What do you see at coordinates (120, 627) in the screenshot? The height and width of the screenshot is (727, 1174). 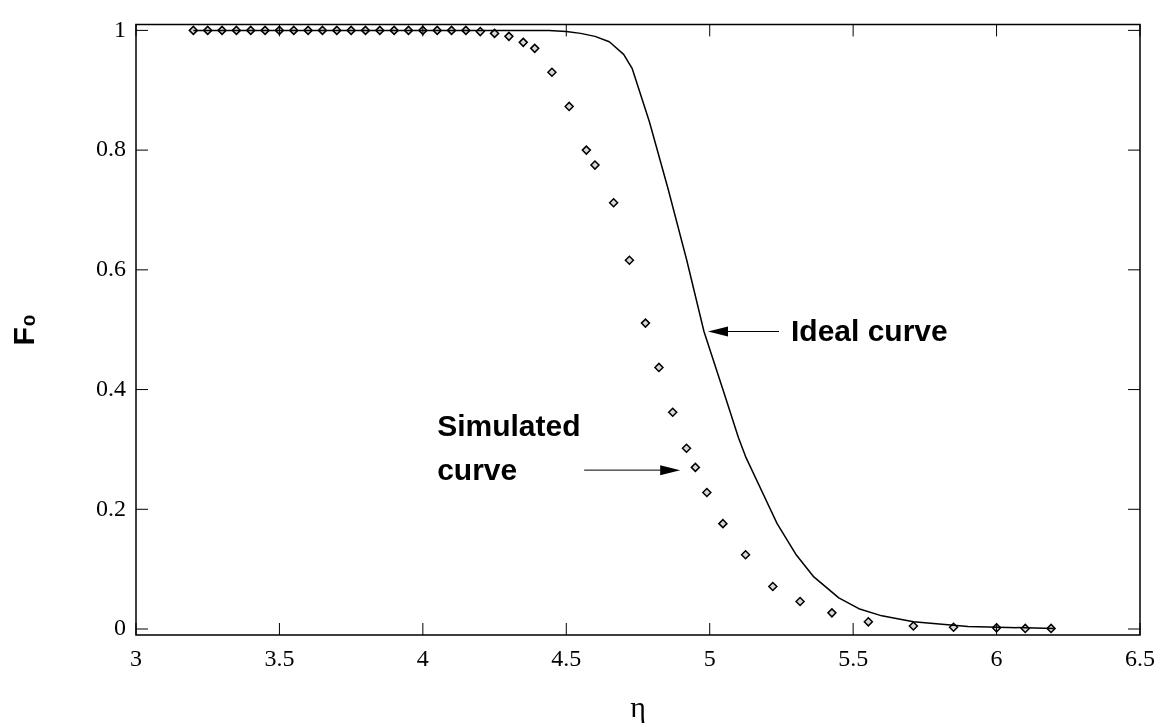 I see `y-tick-label: 0` at bounding box center [120, 627].